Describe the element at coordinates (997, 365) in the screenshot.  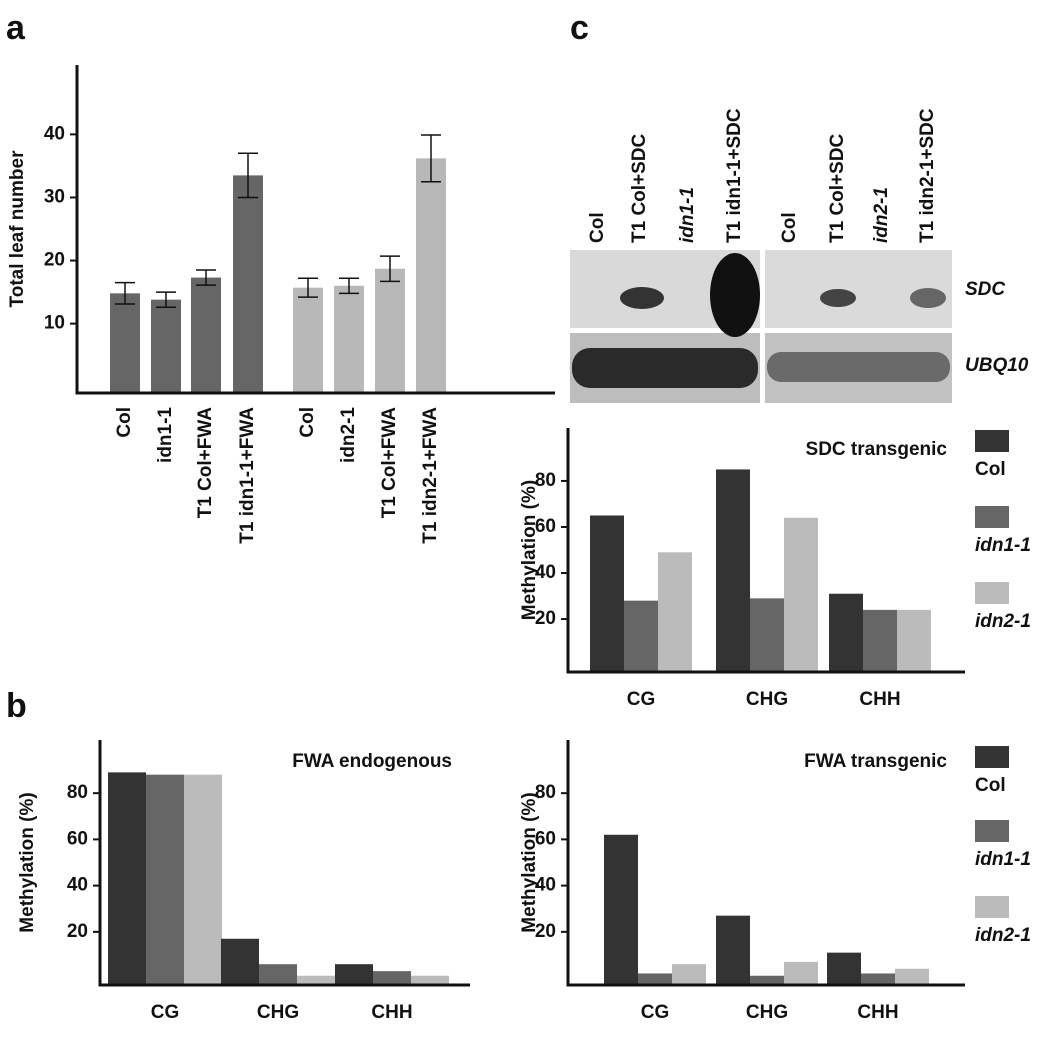
I see `row-label: UBQ10` at that location.